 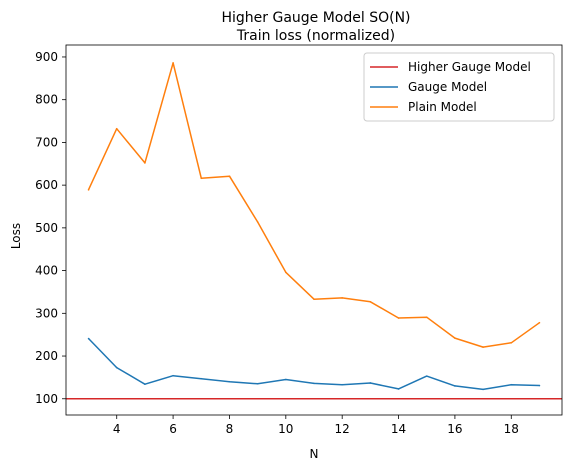 I want to click on chart-title: Higher Gauge Model SO(N), so click(x=315, y=18).